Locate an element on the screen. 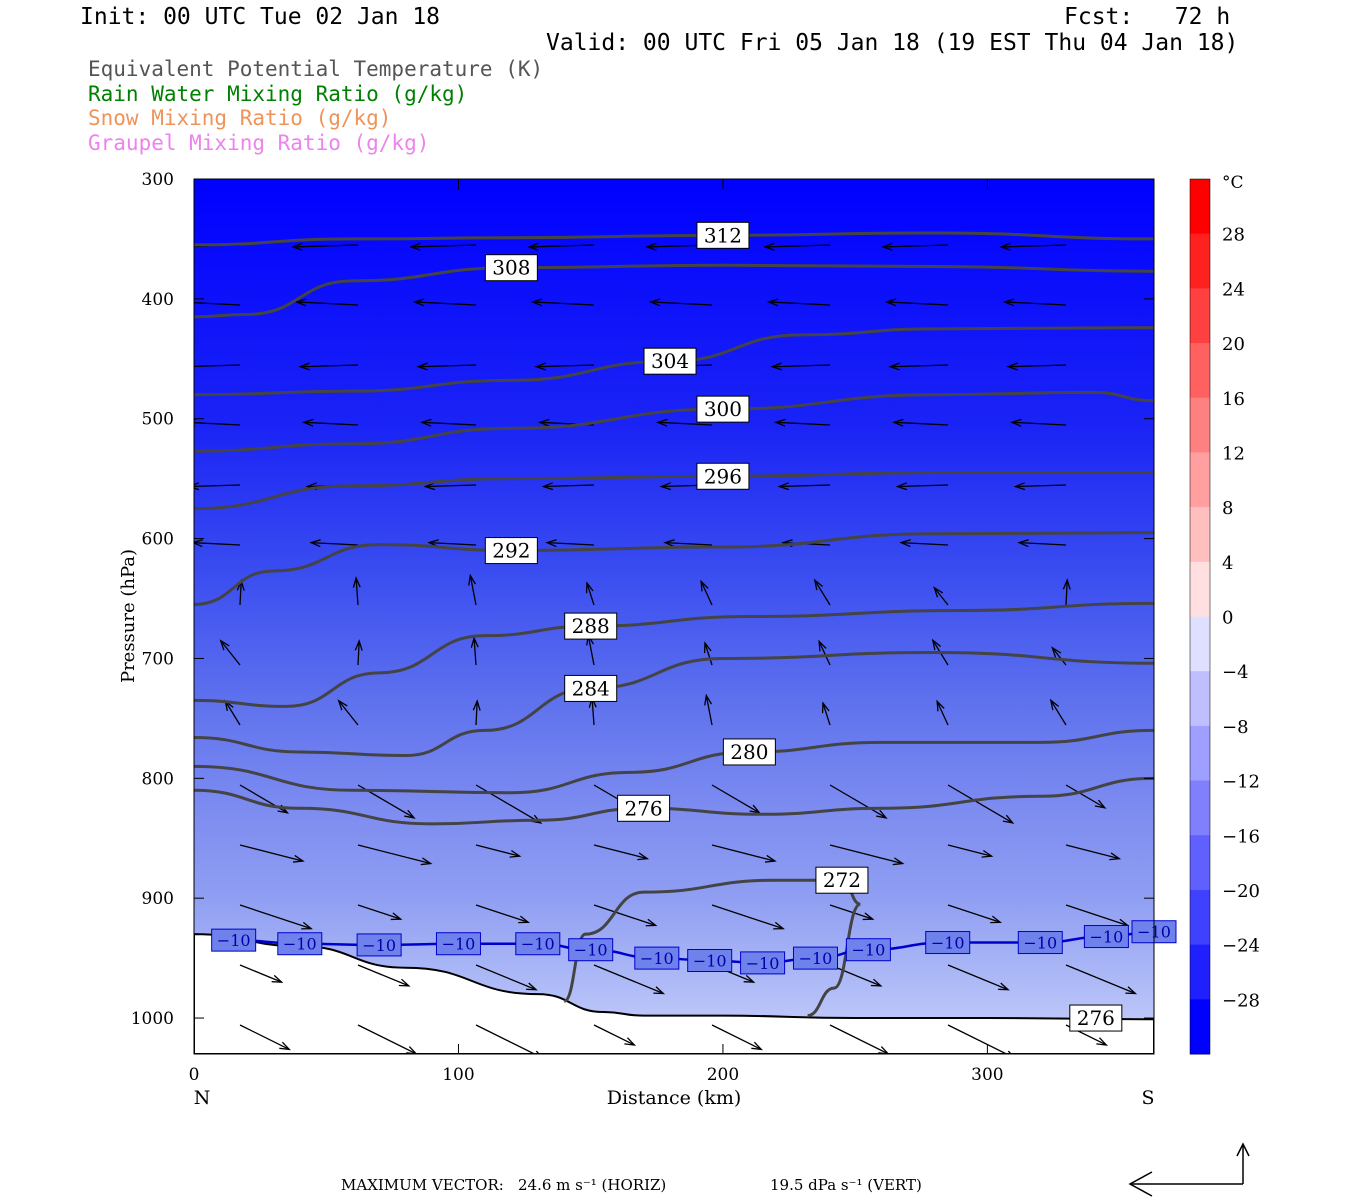  init-time: Init: 00 UTC Tue 02 Jan 18 is located at coordinates (260, 17).